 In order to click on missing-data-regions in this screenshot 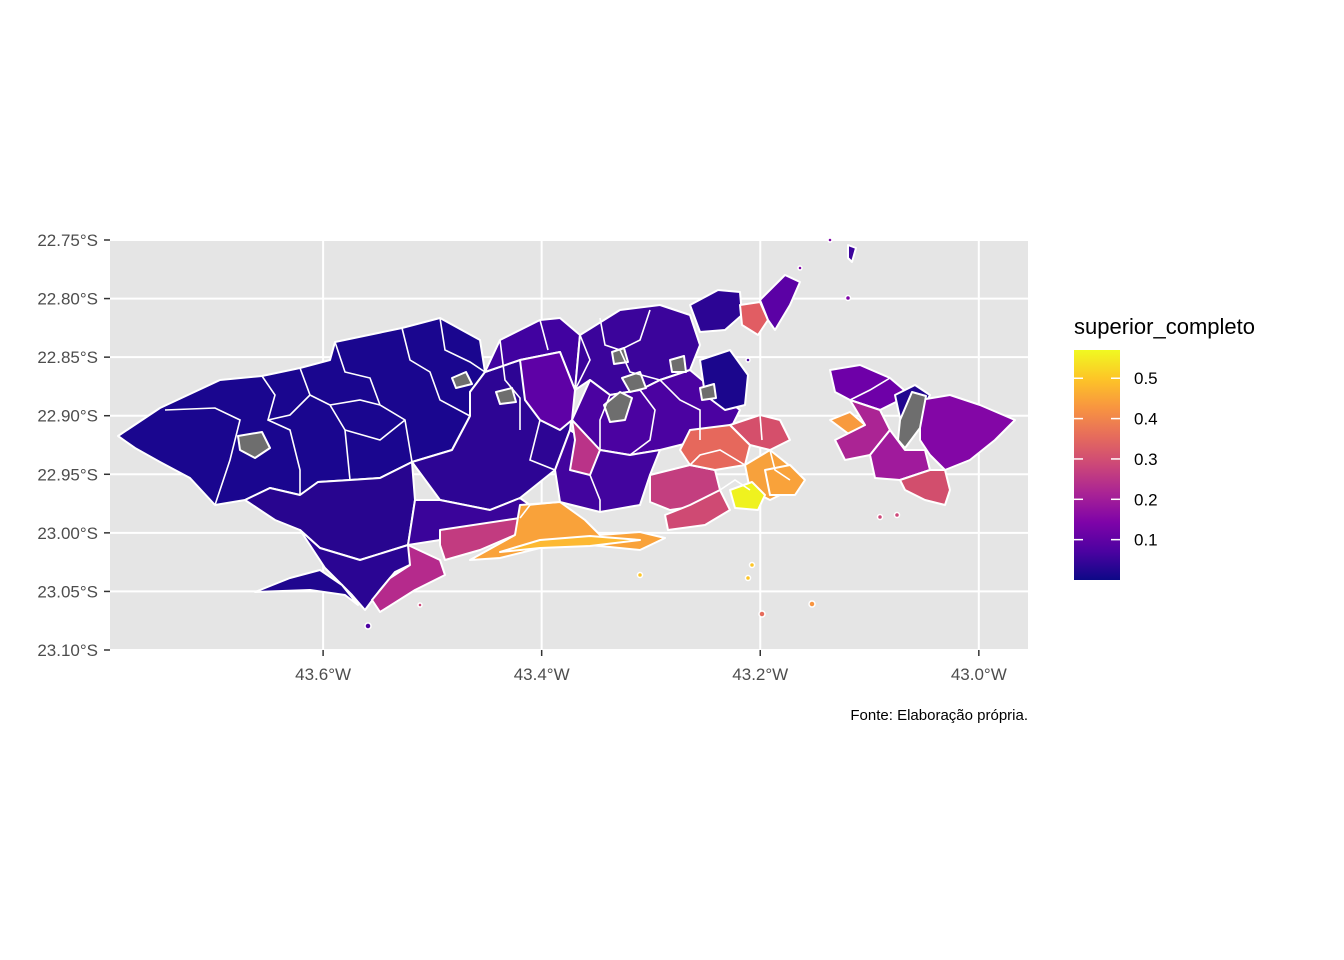, I will do `click(582, 403)`.